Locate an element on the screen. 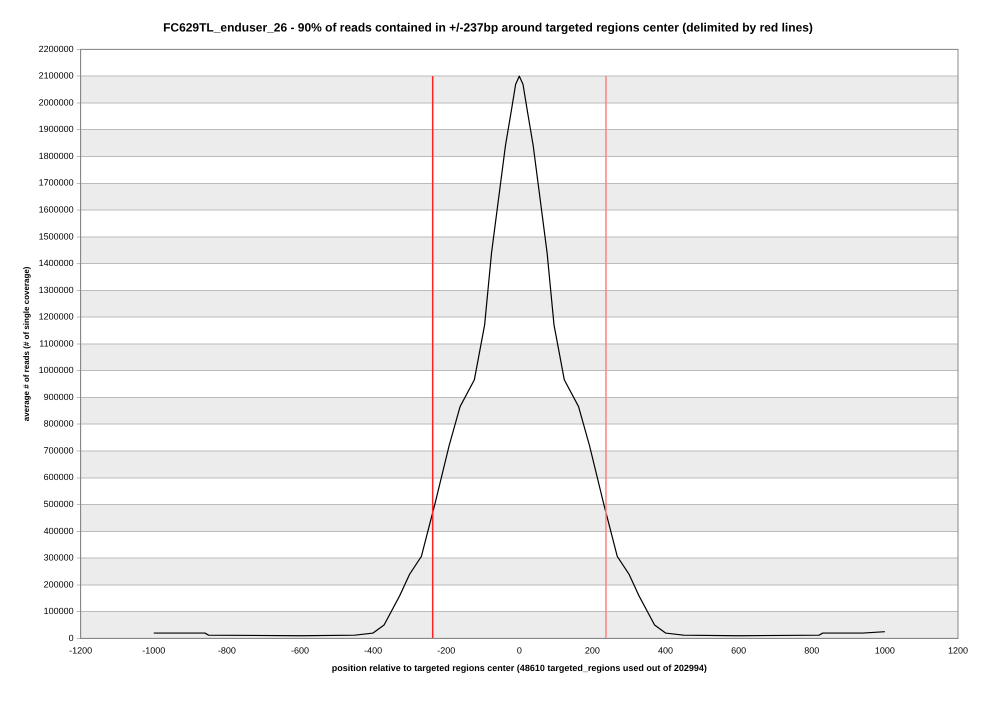  y-axis-title: average # of reads (# of single coverage) is located at coordinates (27, 344).